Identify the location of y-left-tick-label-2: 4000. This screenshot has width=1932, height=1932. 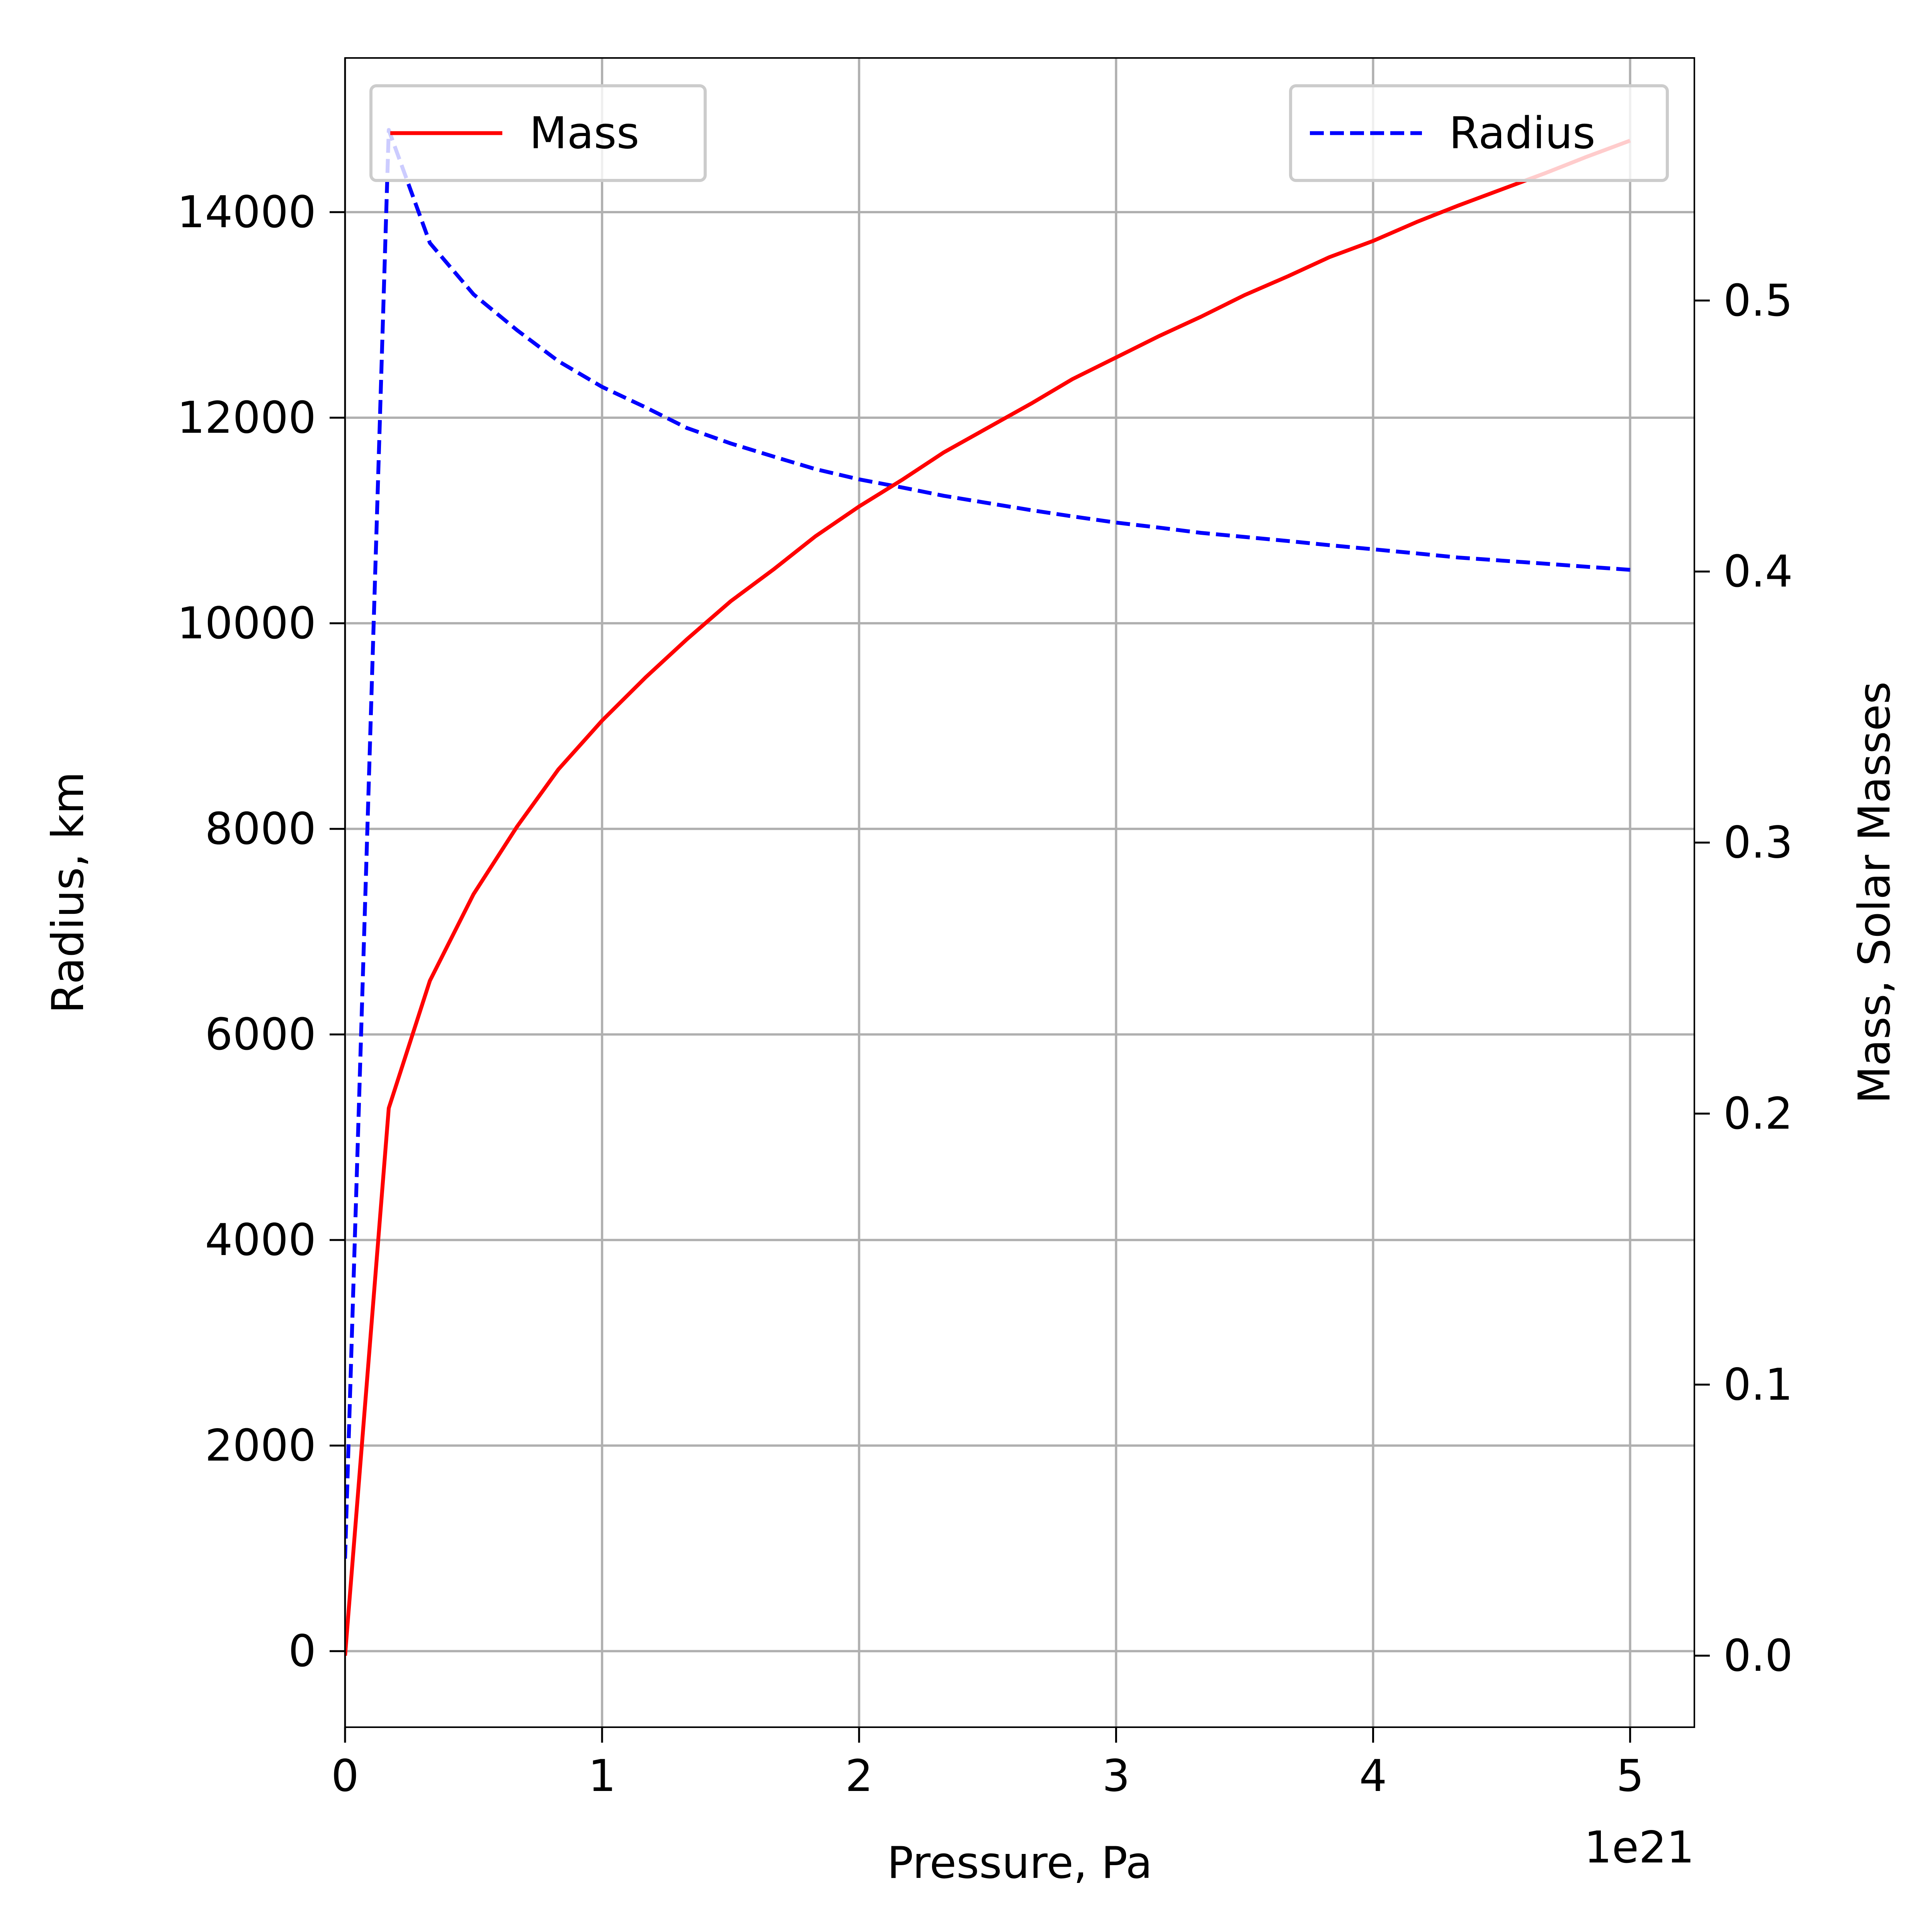
(260, 1240).